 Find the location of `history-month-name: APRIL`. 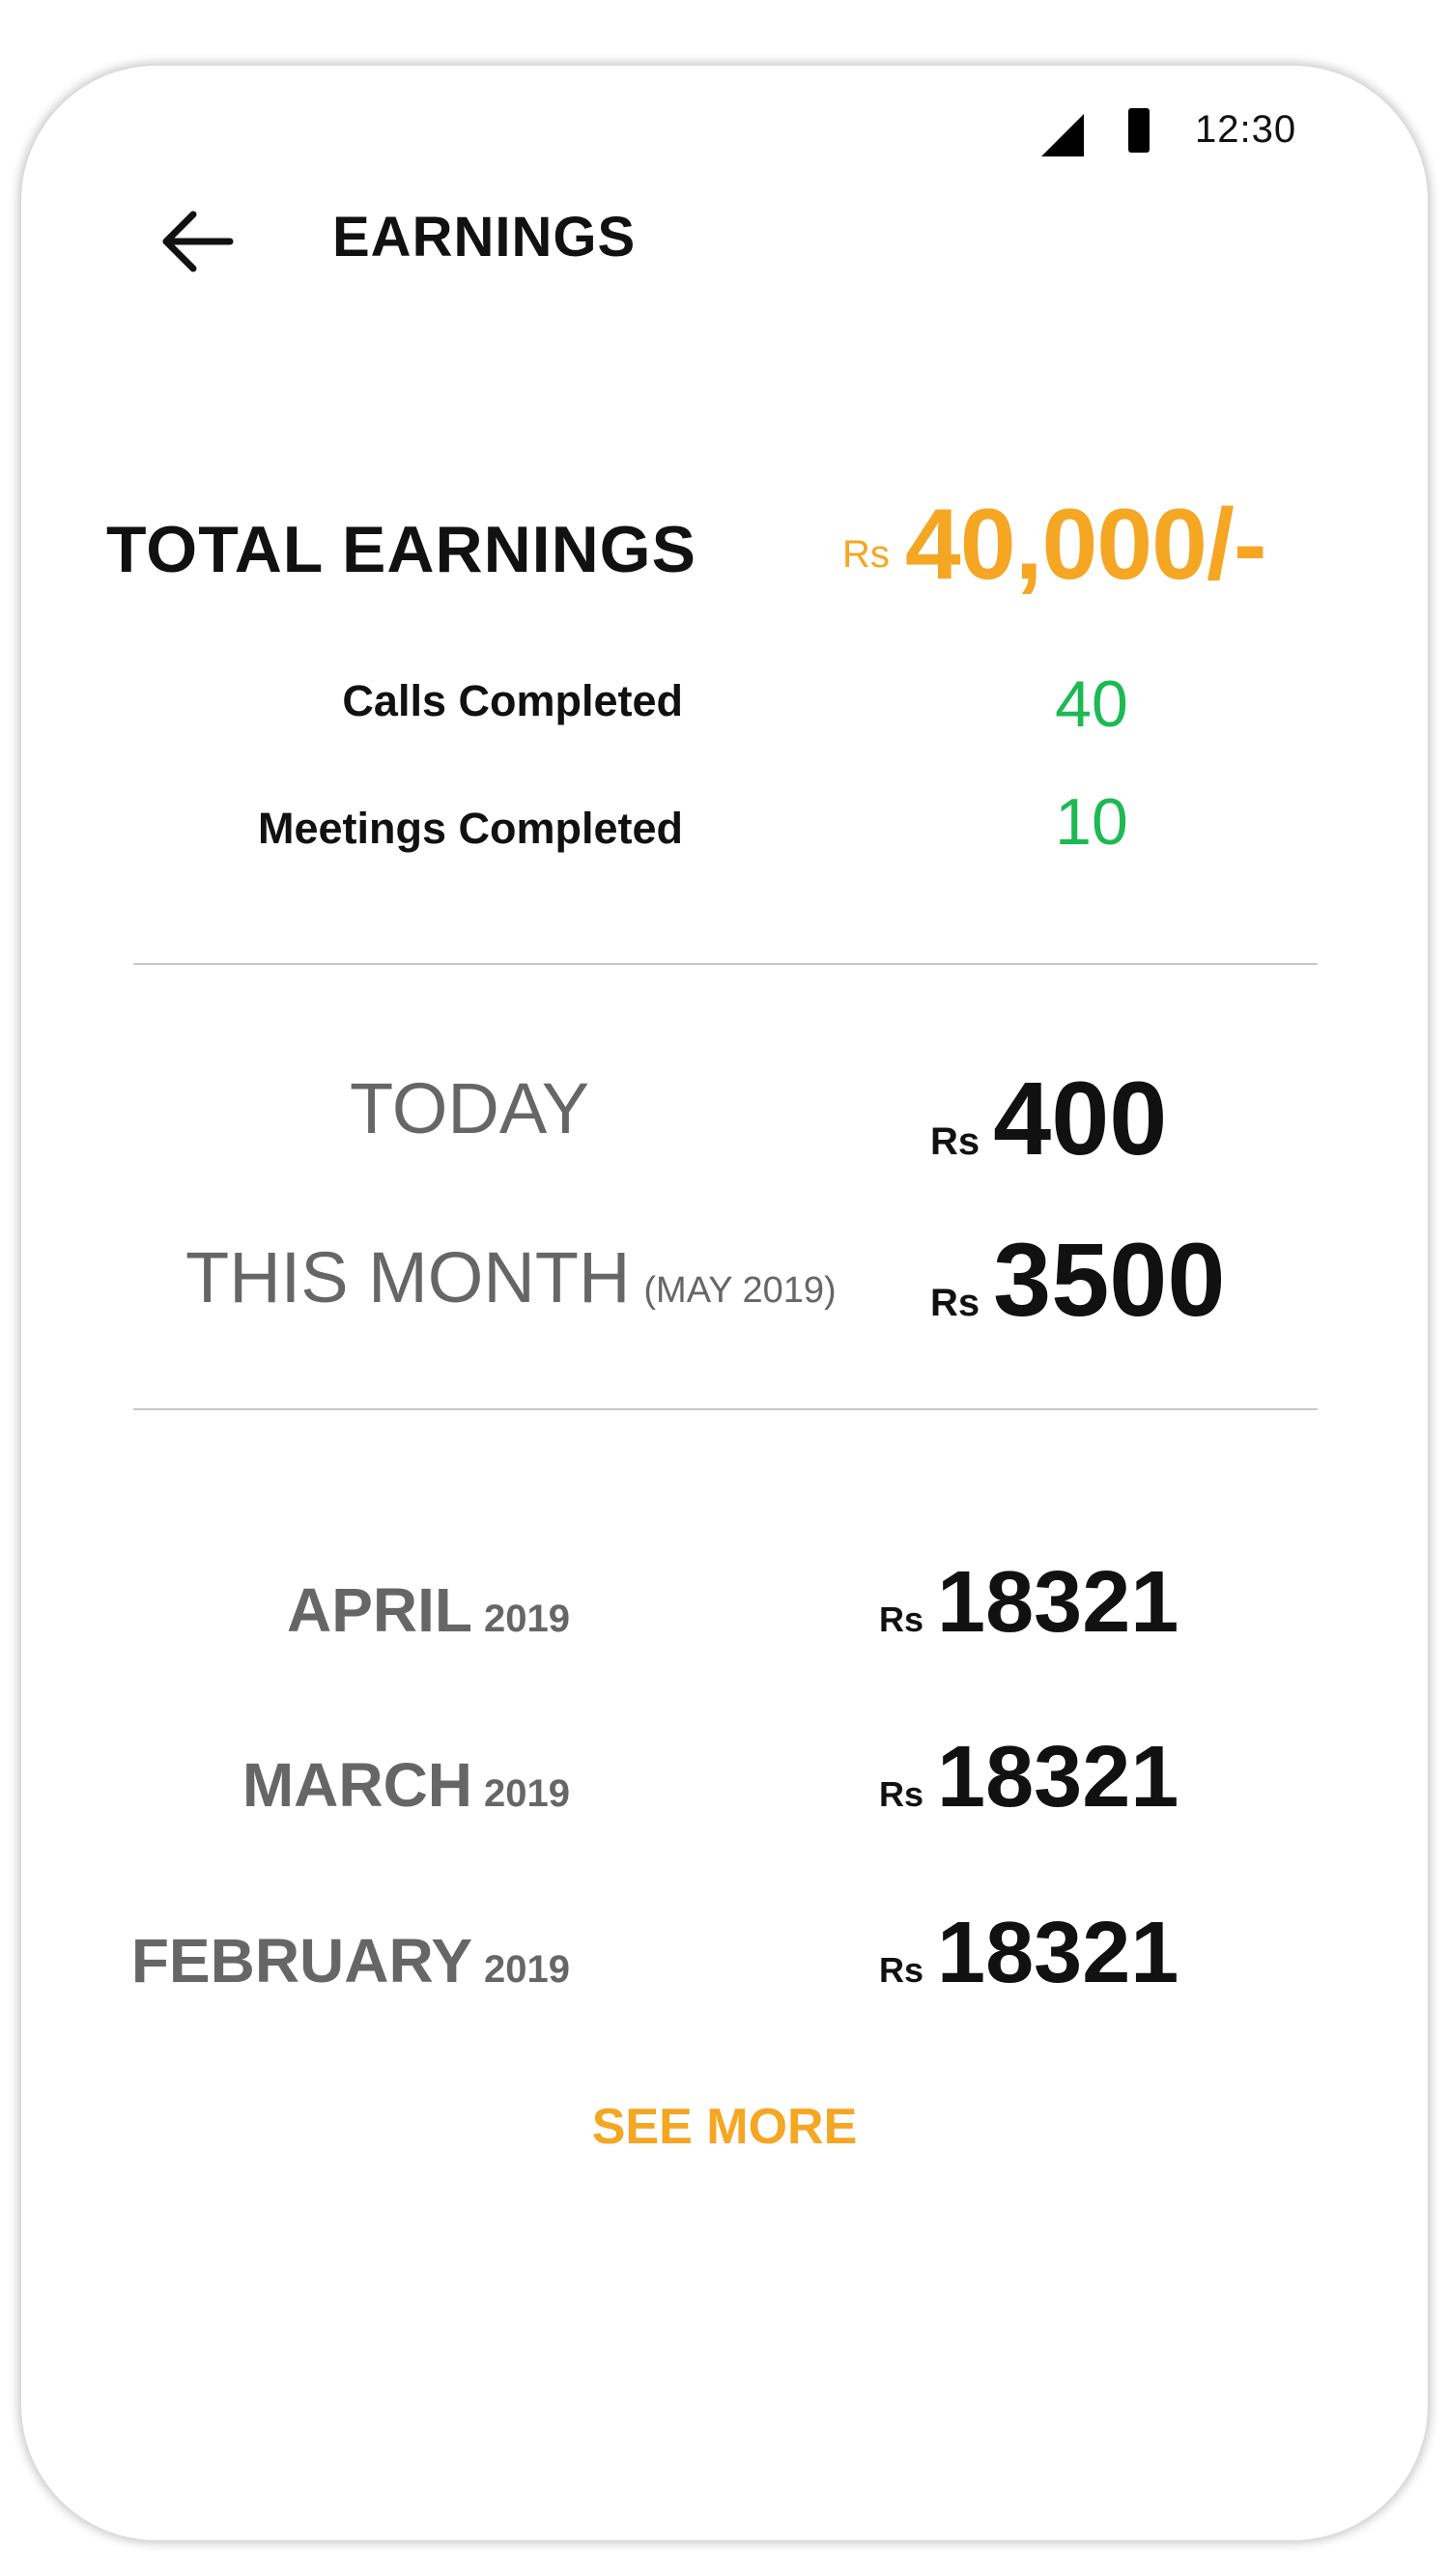

history-month-name: APRIL is located at coordinates (380, 1610).